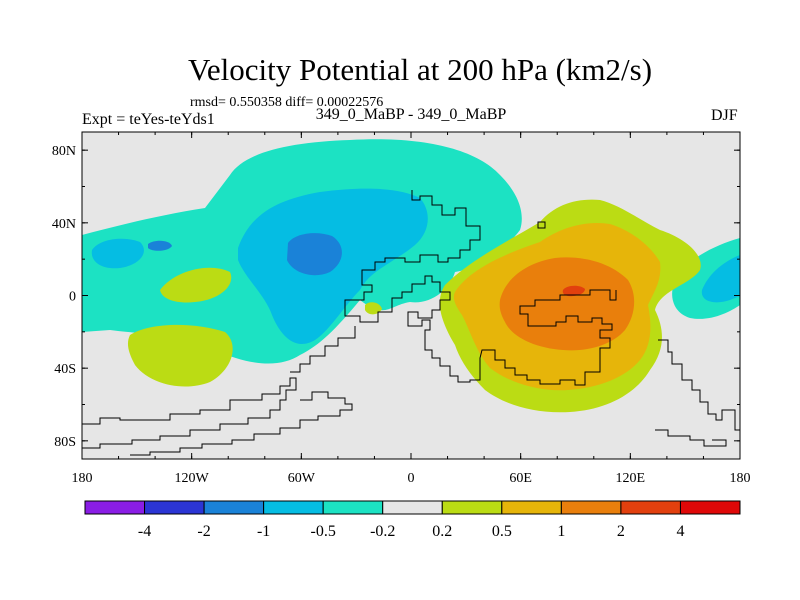  Describe the element at coordinates (82, 478) in the screenshot. I see `x-tick-label-0: 180` at that location.